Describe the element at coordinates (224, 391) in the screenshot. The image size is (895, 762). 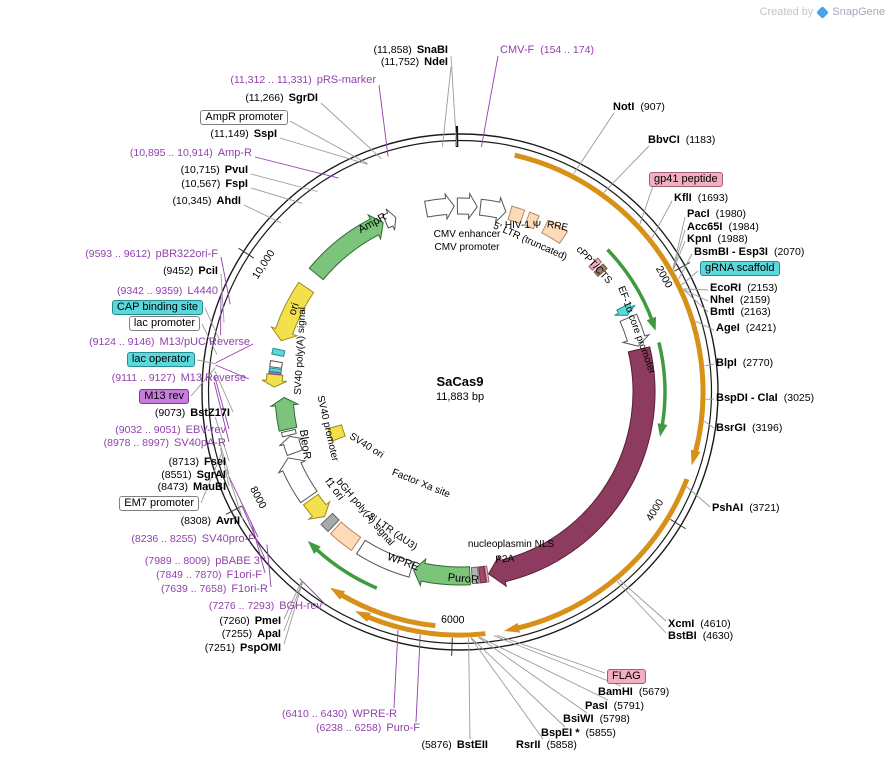
I see `leader-bstz17i` at that location.